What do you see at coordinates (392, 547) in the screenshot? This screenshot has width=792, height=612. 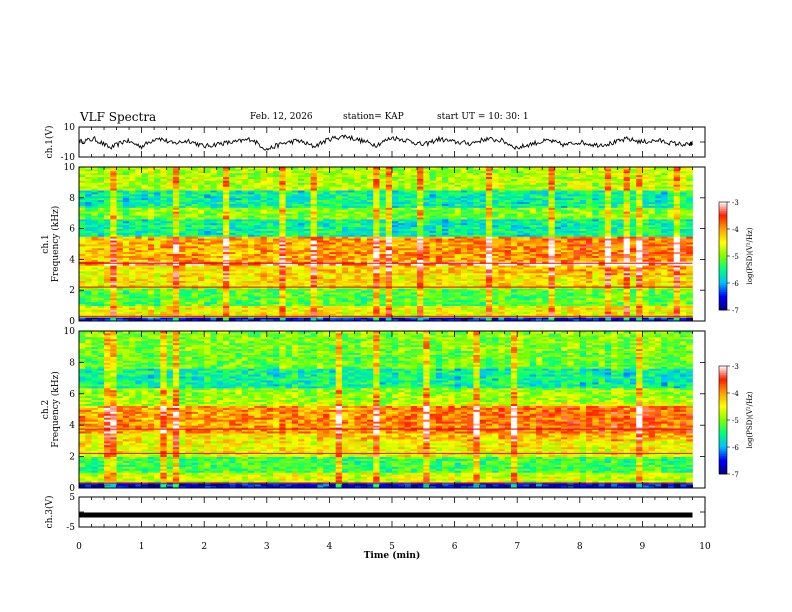 I see `x-tick-label-5: 5` at bounding box center [392, 547].